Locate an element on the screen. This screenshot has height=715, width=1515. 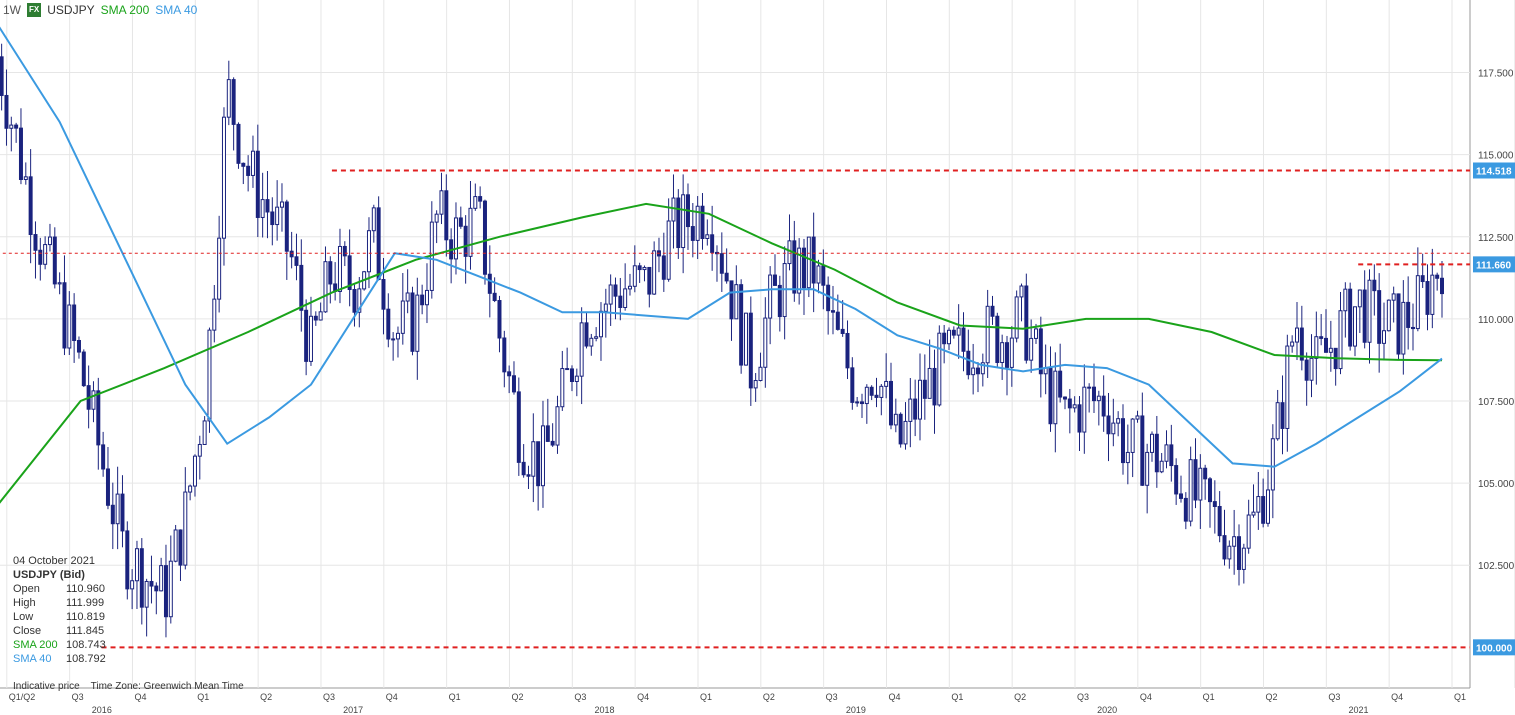
price-tag-box is located at coordinates (1494, 170).